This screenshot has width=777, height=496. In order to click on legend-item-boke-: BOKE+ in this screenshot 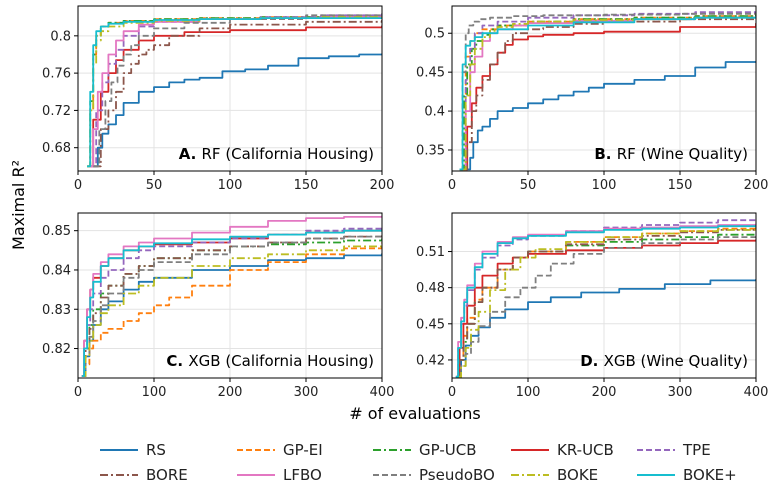, I will do `click(687, 475)`.